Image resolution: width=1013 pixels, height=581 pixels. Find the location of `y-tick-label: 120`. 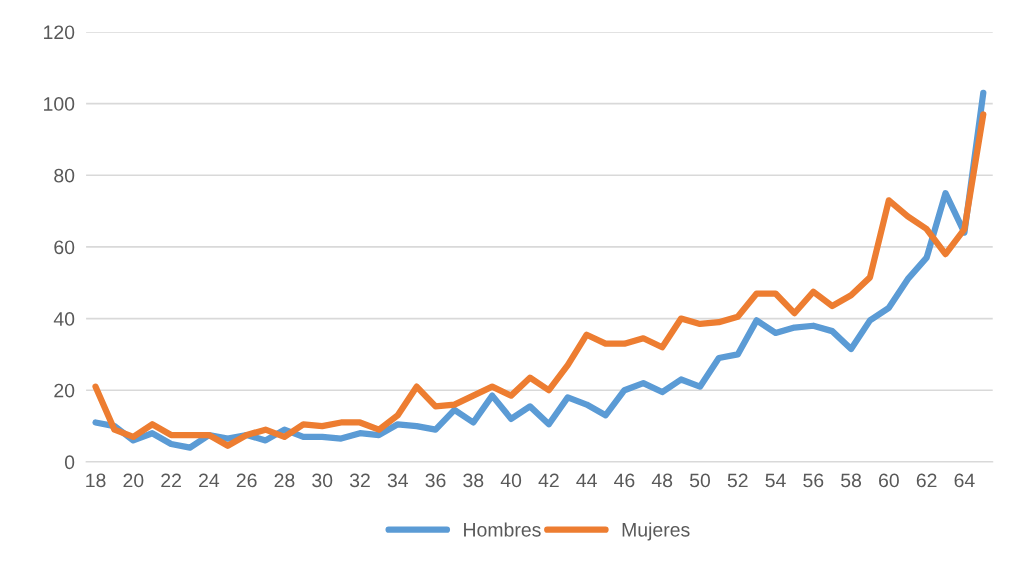

y-tick-label: 120 is located at coordinates (59, 32).